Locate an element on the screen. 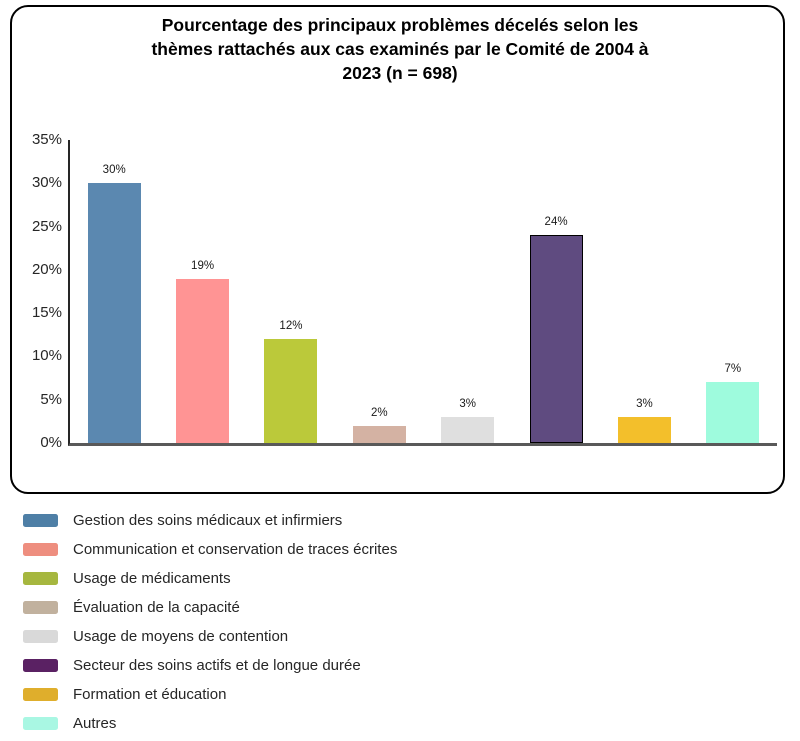 Image resolution: width=800 pixels, height=741 pixels. legend-item: Gestion des soins médicaux et infirmiers is located at coordinates (210, 520).